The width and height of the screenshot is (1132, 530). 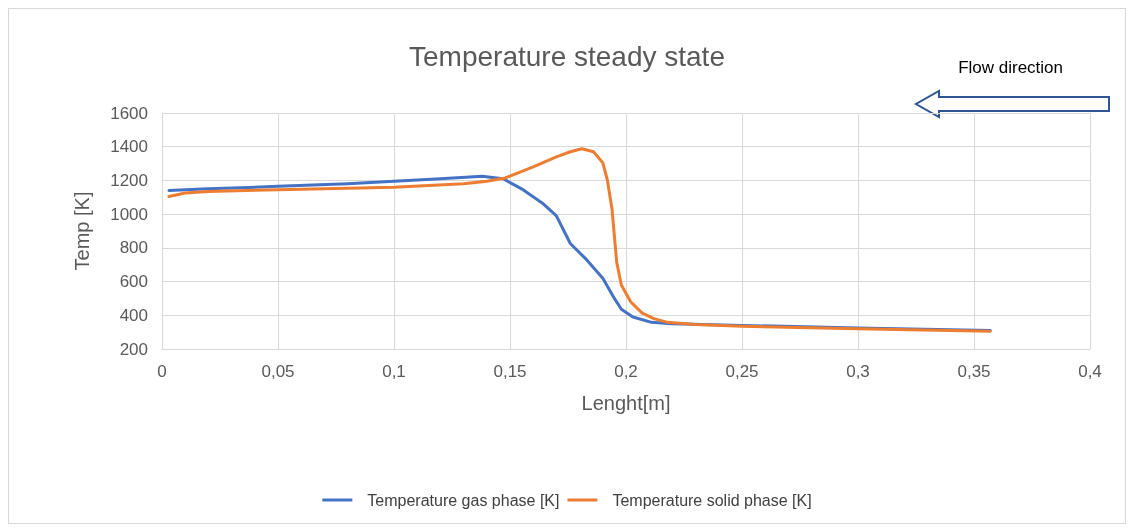 What do you see at coordinates (129, 180) in the screenshot?
I see `y-tick-label: 1200` at bounding box center [129, 180].